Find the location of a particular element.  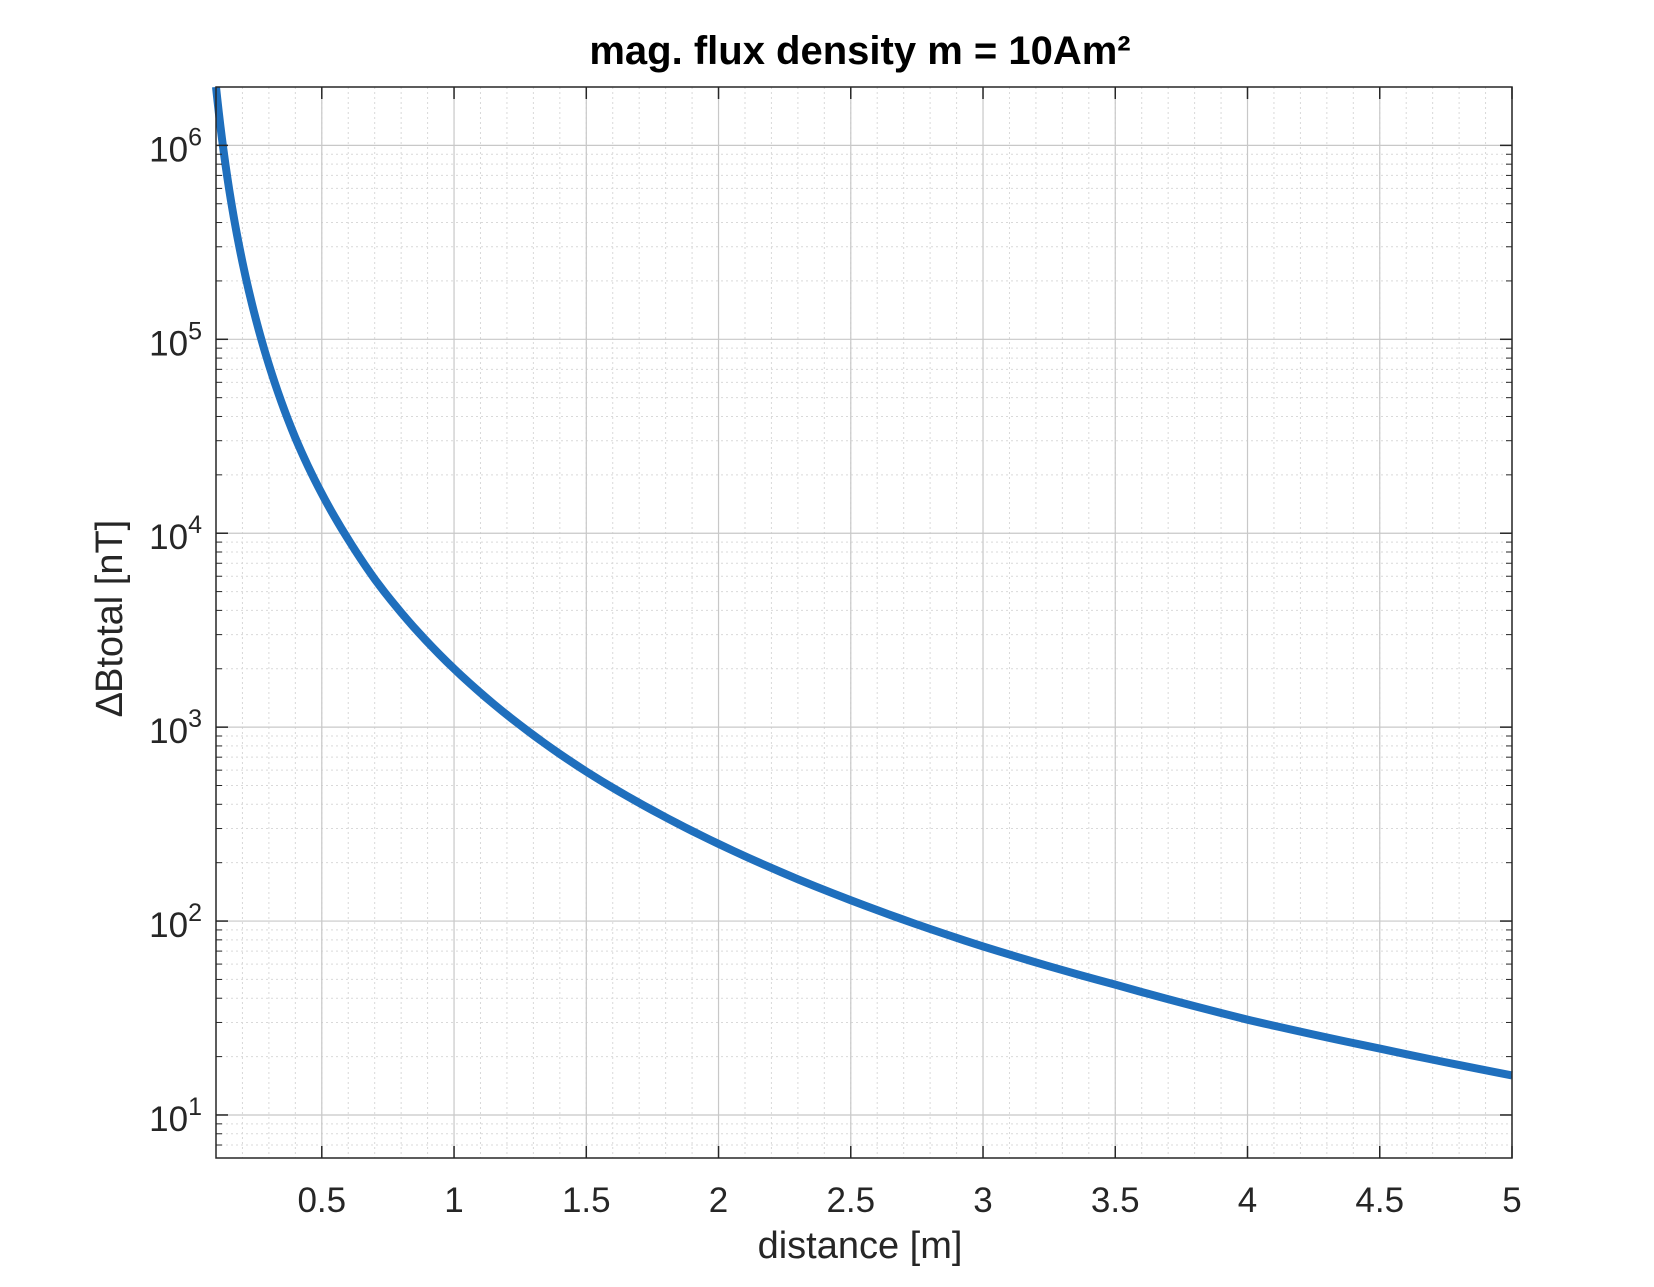

y-tick-label: 10⁶ is located at coordinates (175, 146).